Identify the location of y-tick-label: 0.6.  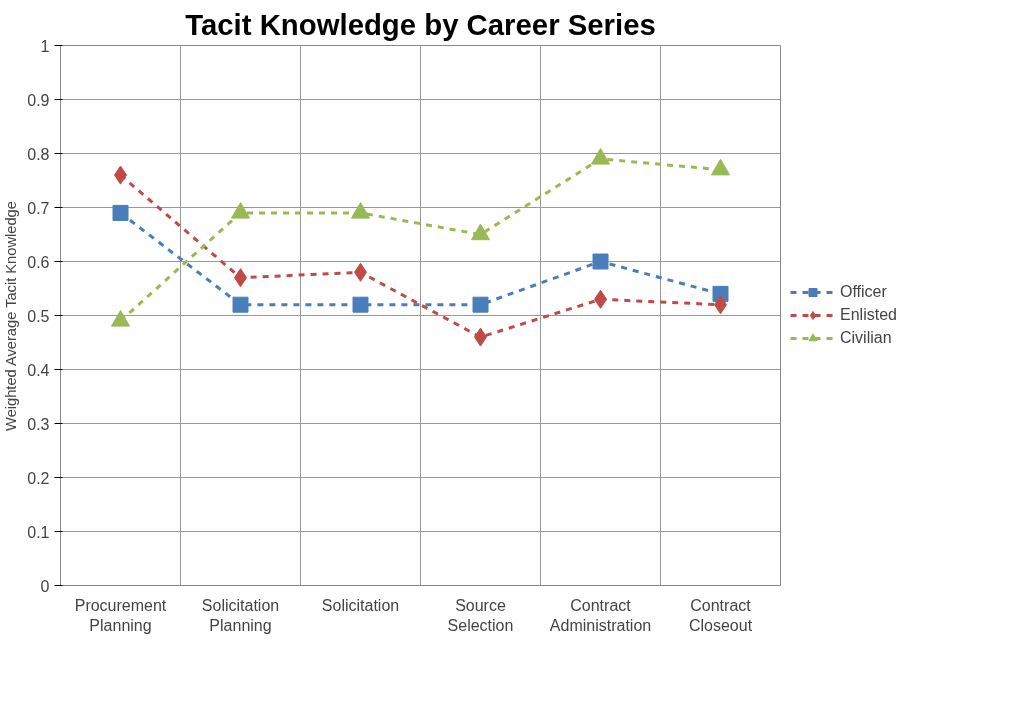
(38, 262).